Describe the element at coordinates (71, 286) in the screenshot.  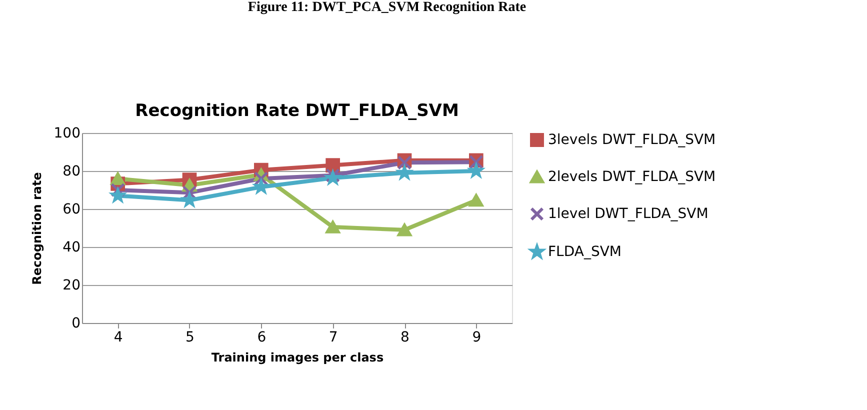
I see `y-tick-label: 20` at that location.